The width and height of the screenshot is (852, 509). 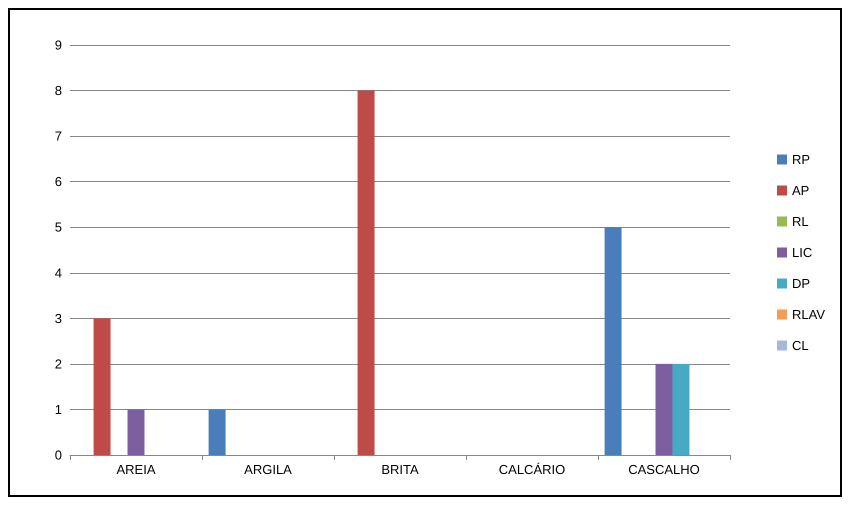 What do you see at coordinates (58, 45) in the screenshot?
I see `y-tick-label: 9` at bounding box center [58, 45].